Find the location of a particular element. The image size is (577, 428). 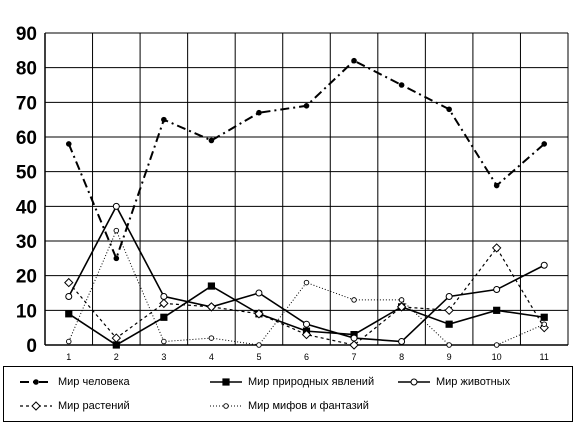

y-tick-label: 80 is located at coordinates (26, 69).